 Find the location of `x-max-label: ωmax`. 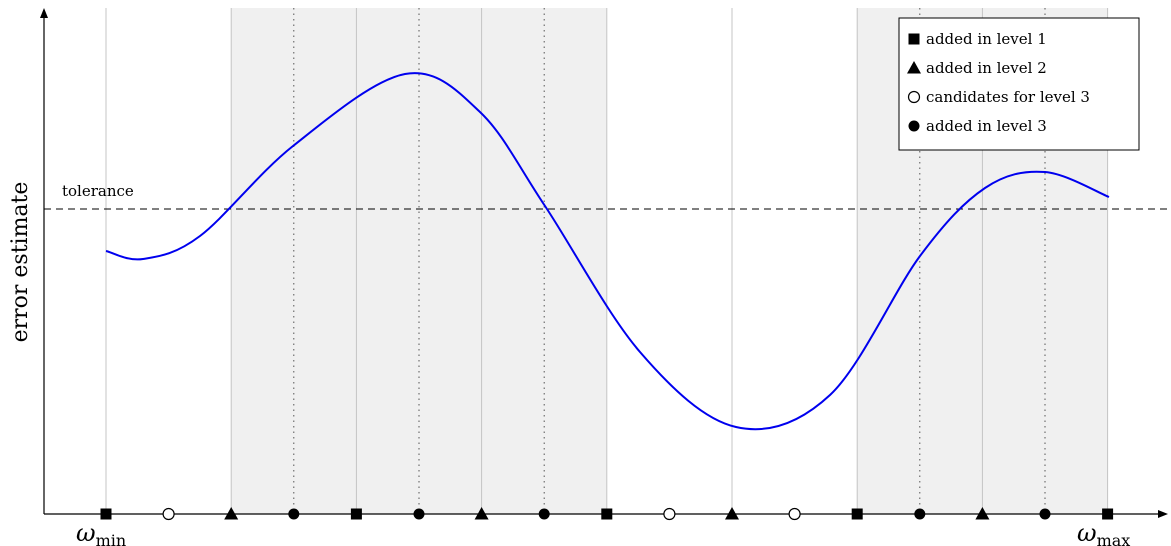

x-max-label: ωmax is located at coordinates (1103, 532).